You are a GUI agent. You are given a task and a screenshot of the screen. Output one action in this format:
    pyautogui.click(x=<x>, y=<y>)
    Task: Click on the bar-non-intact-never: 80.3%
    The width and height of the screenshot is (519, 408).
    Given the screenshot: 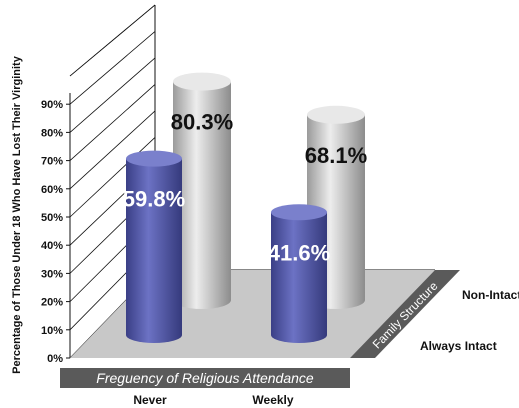 What is the action you would take?
    pyautogui.click(x=202, y=190)
    